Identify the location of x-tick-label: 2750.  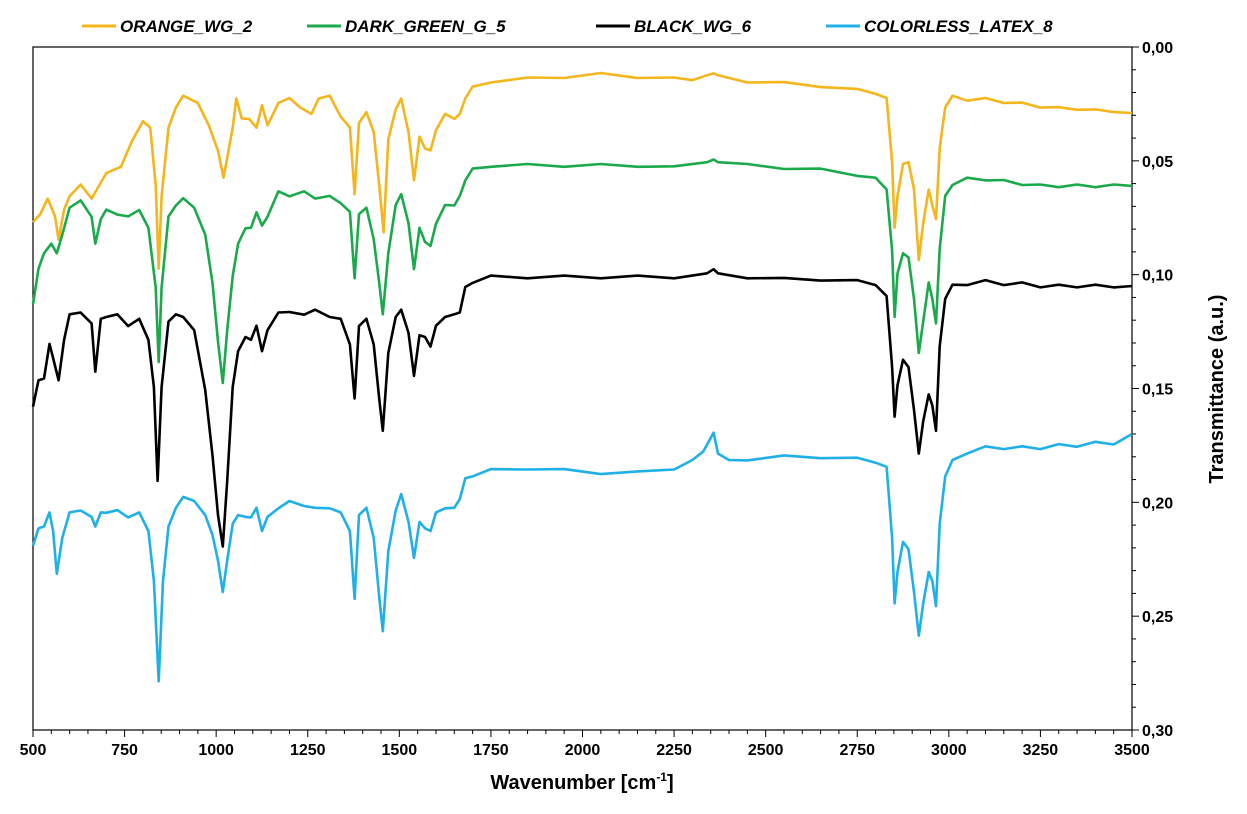
(857, 750).